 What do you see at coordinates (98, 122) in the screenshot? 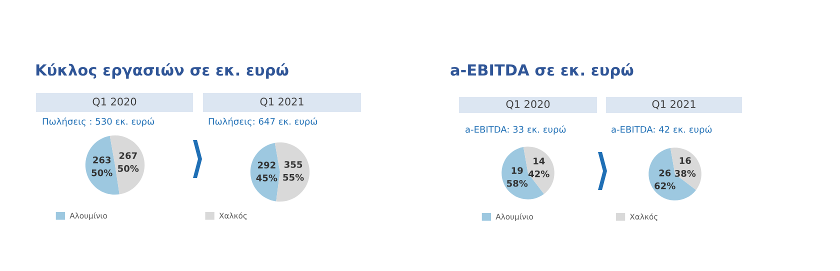
I see `chart-subtitle: Πωλήσεις : 530 εκ. ευρώ` at bounding box center [98, 122].